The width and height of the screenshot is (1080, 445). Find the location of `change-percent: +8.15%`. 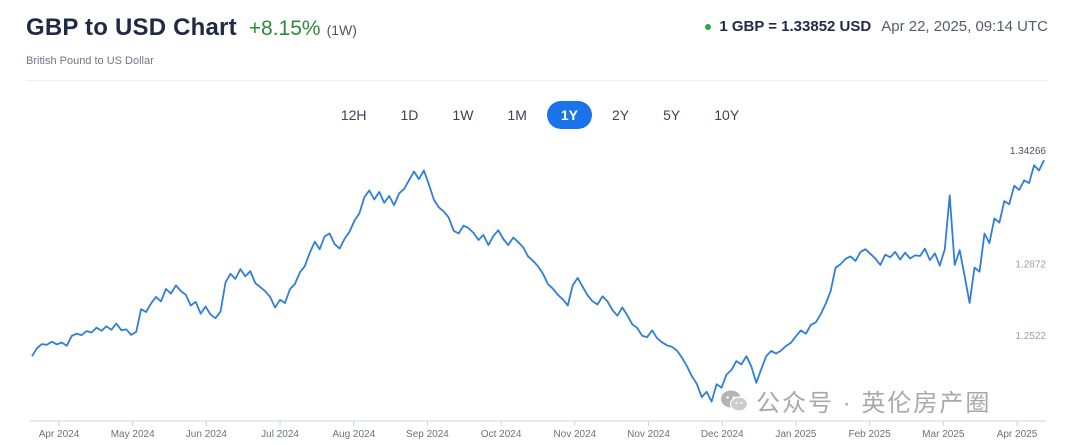

change-percent: +8.15% is located at coordinates (284, 28).